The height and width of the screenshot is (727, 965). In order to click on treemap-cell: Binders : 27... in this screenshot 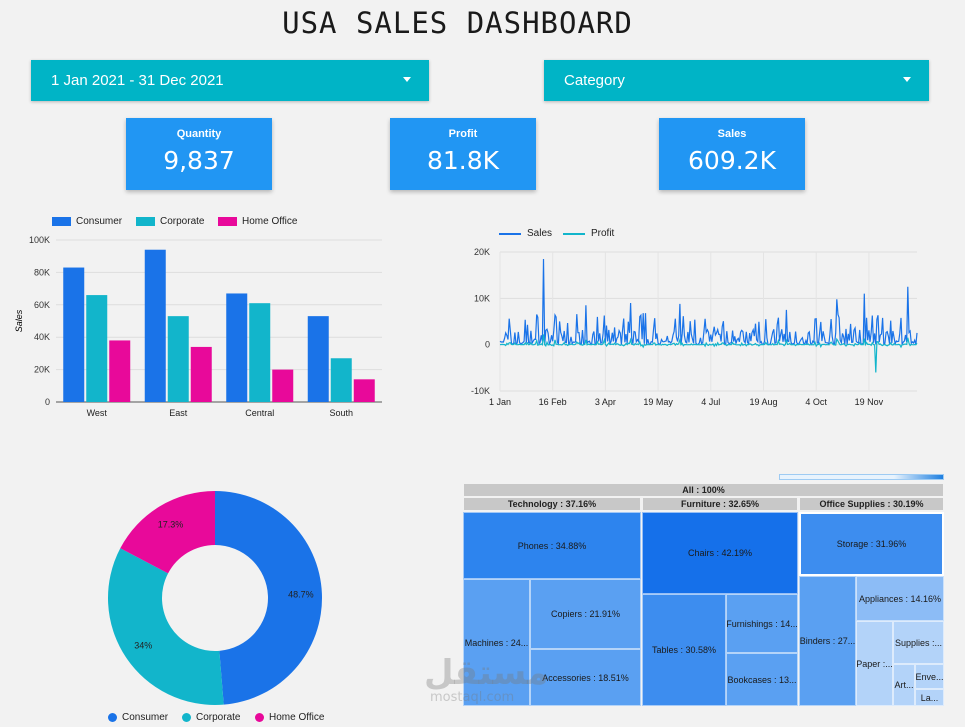, I will do `click(827, 641)`.